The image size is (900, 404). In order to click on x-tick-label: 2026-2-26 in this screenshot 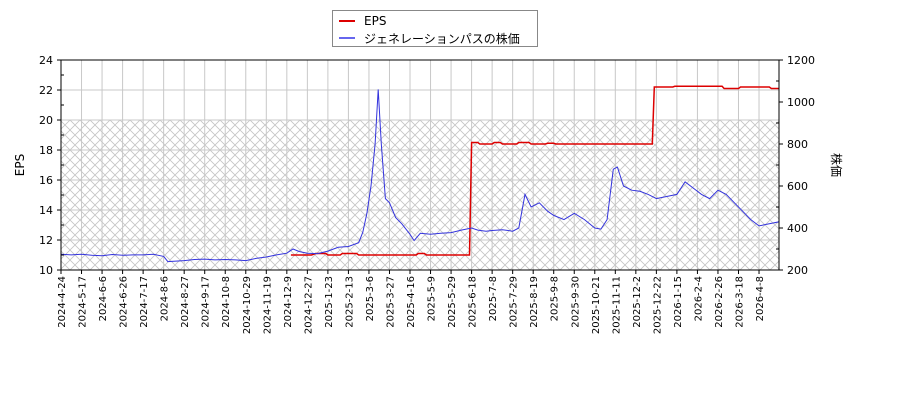, I will do `click(719, 302)`.